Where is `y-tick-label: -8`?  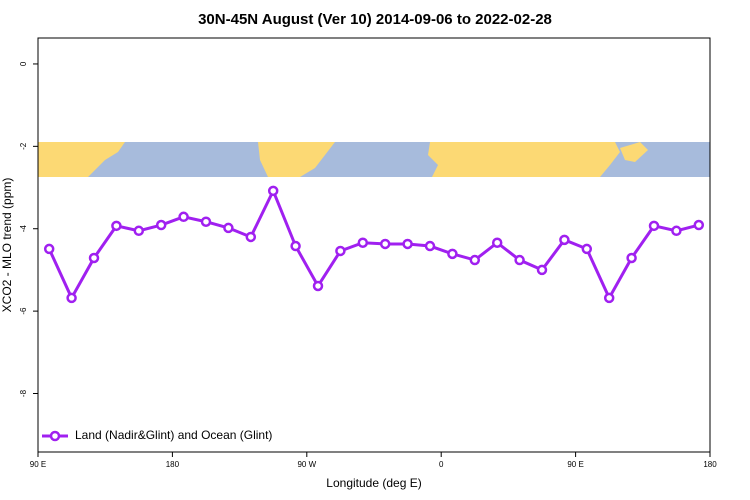 y-tick-label: -8 is located at coordinates (23, 393).